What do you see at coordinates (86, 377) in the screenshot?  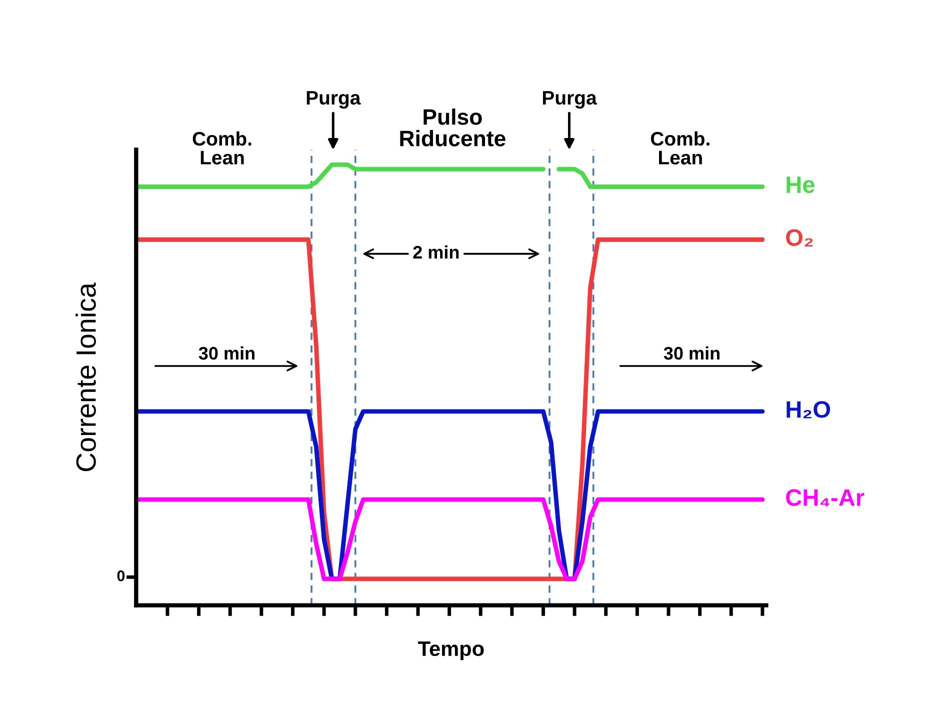 I see `y-axis-title: Corrente Ionica` at bounding box center [86, 377].